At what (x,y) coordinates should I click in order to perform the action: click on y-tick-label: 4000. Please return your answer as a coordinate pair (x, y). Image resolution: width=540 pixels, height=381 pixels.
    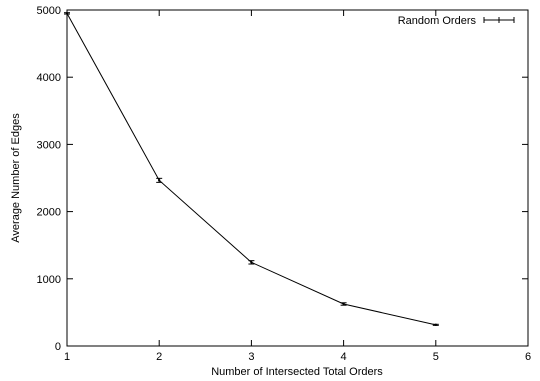
    Looking at the image, I should click on (49, 78).